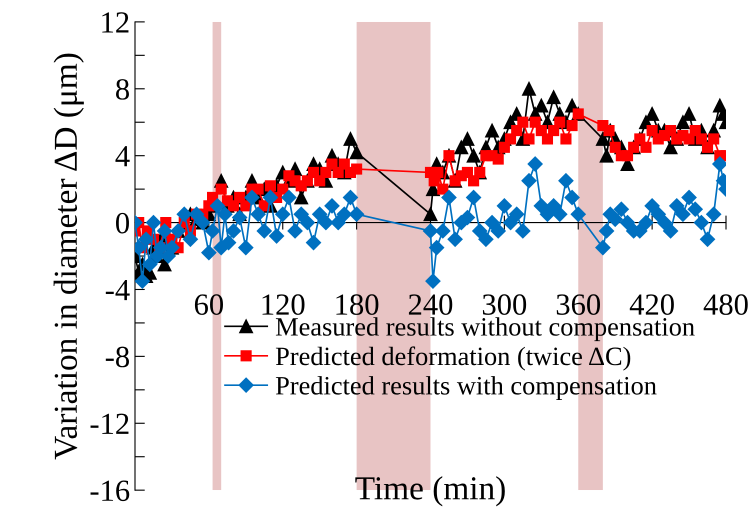 The width and height of the screenshot is (750, 509). Describe the element at coordinates (430, 491) in the screenshot. I see `x-axis-title: Time (min)` at that location.